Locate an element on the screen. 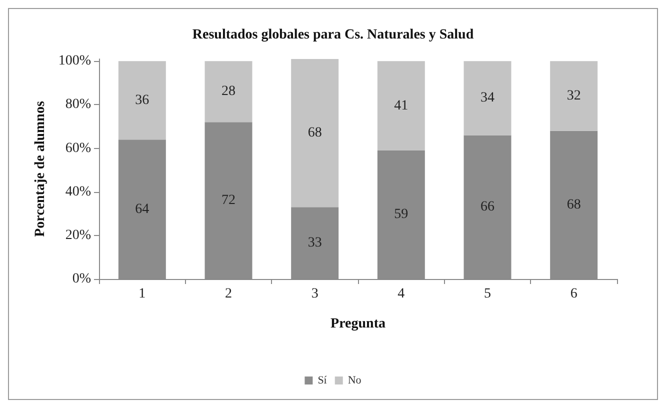 This screenshot has height=410, width=670. data-label: 32 is located at coordinates (573, 96).